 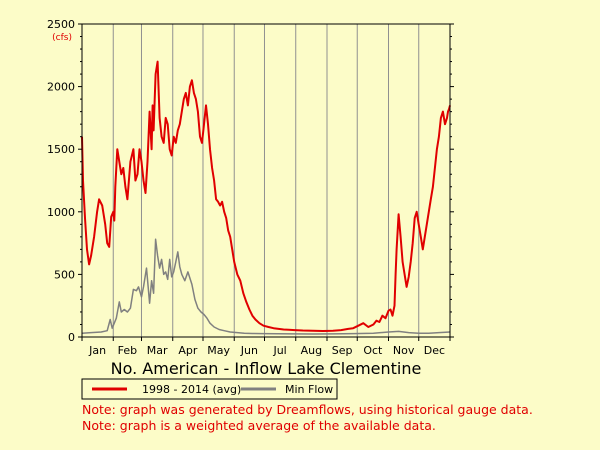 I want to click on x-tick-label: Jul, so click(x=279, y=350).